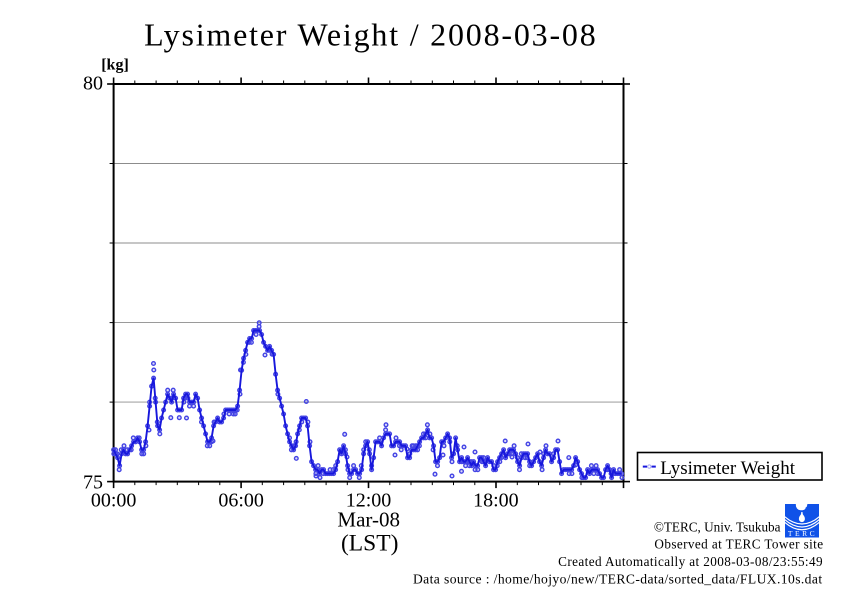  Describe the element at coordinates (496, 501) in the screenshot. I see `svg-text: 18:00` at that location.